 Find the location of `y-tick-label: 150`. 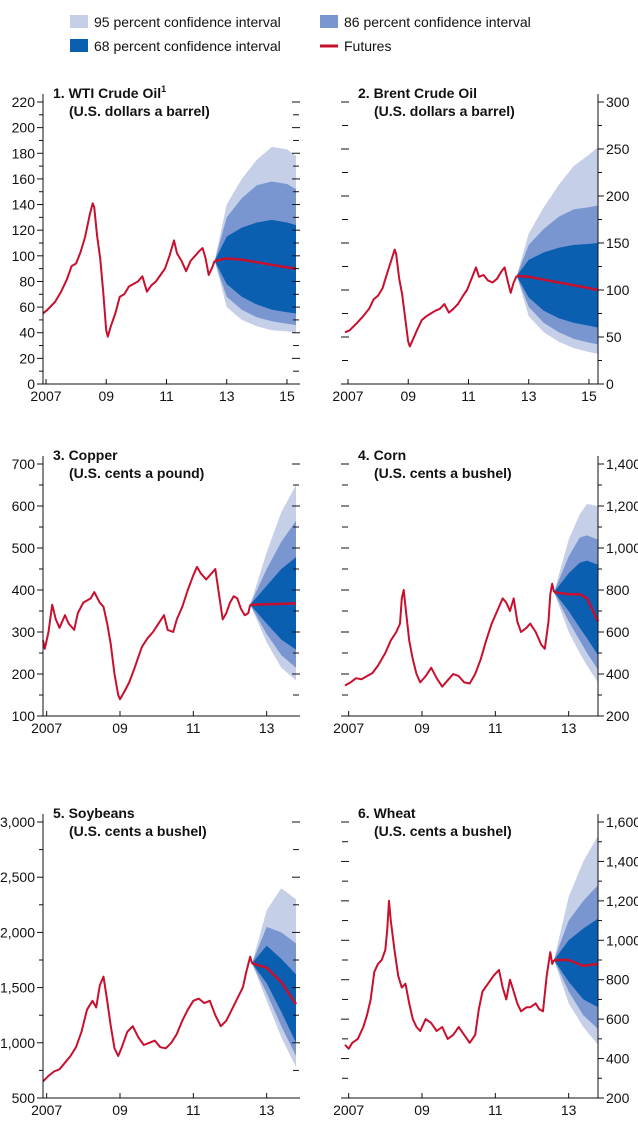

y-tick-label: 150 is located at coordinates (618, 243).